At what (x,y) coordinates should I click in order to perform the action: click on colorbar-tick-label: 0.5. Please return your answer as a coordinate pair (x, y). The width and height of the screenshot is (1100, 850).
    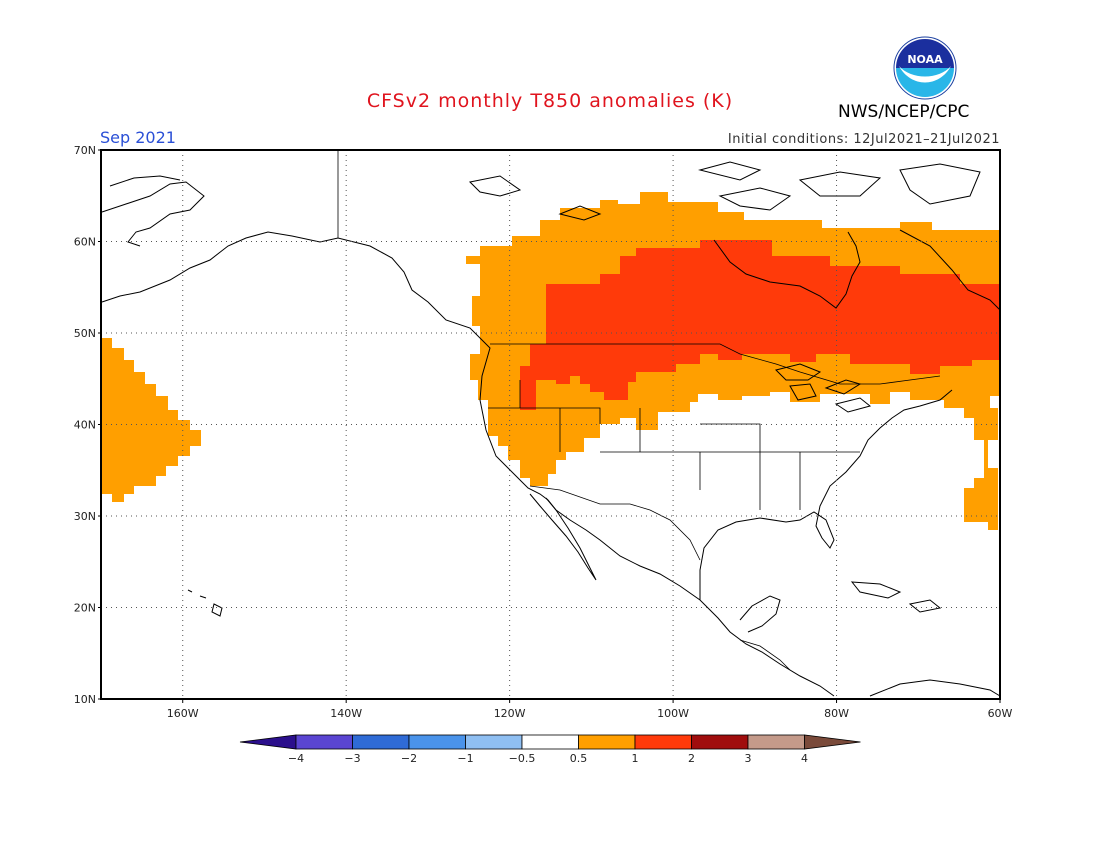
    Looking at the image, I should click on (579, 758).